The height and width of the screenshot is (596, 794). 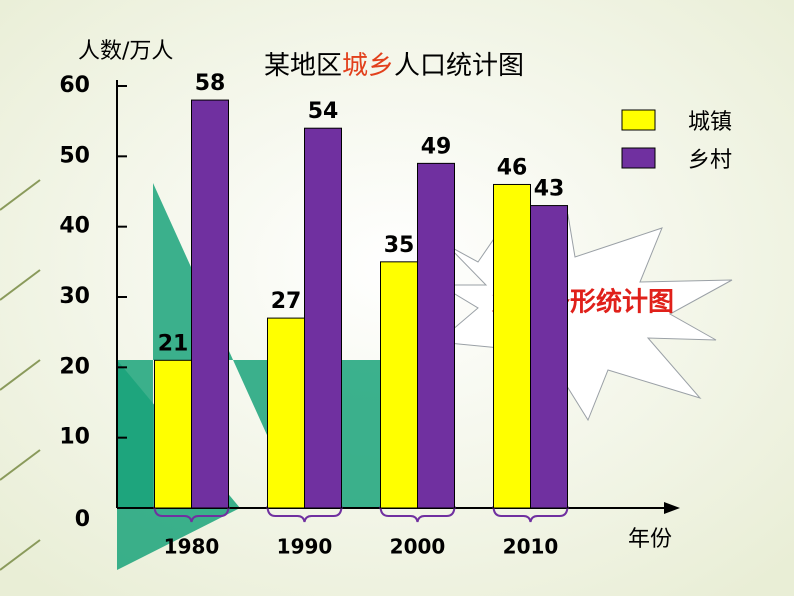 I want to click on y-tick-label: 10, so click(x=74, y=437).